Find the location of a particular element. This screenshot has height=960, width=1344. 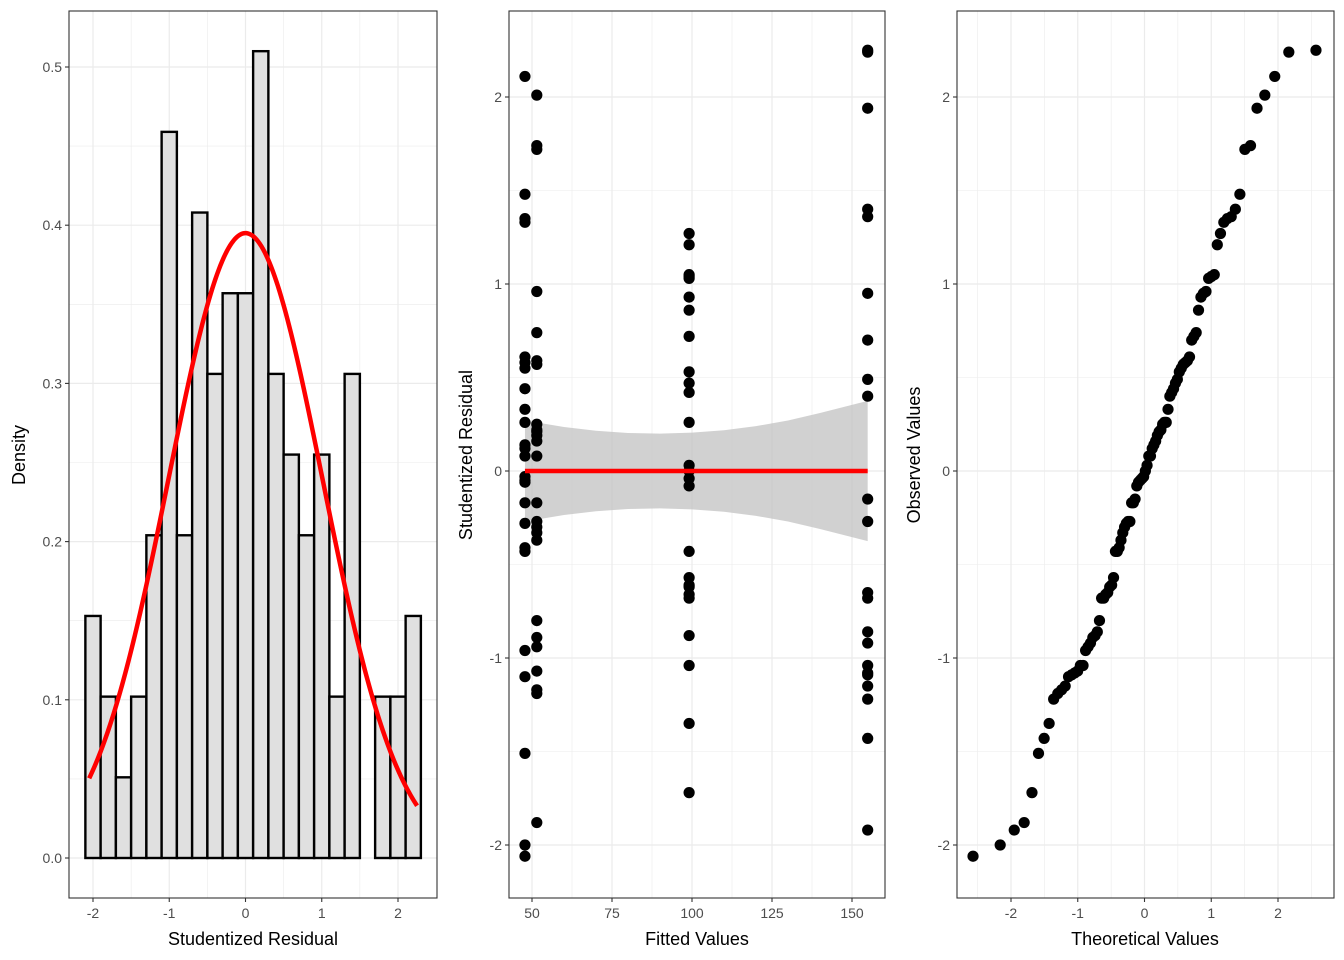

qq-y-axis-title: Observed Values is located at coordinates (914, 455).